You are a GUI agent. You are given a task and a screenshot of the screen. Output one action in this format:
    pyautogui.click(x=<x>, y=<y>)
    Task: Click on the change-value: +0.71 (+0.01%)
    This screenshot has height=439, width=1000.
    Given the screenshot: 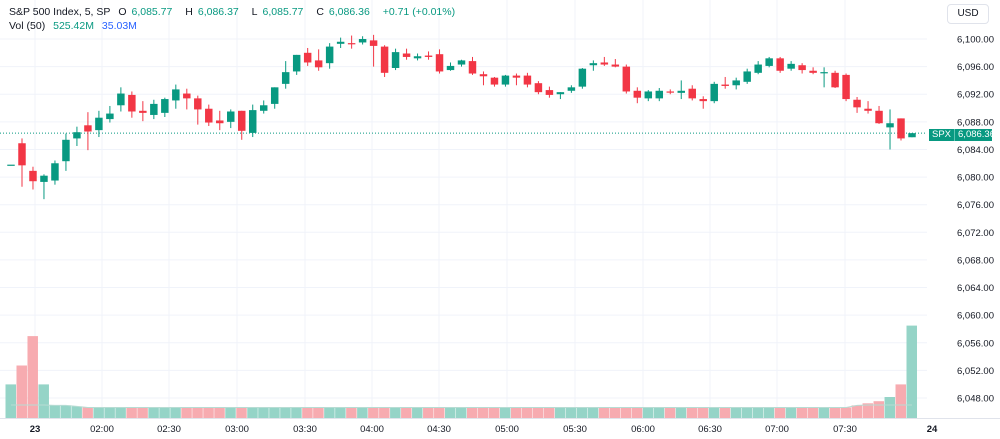 What is the action you would take?
    pyautogui.click(x=419, y=12)
    